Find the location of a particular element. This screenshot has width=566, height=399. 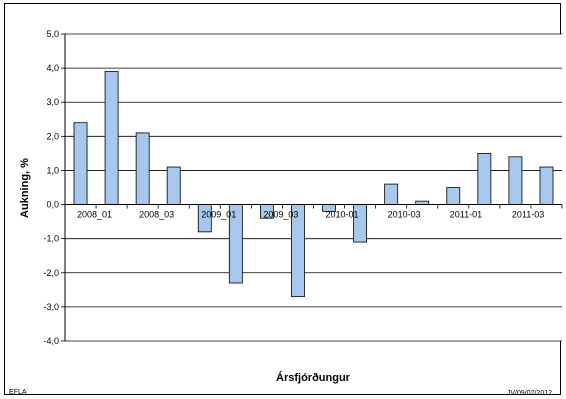

x-tick-label: 2008_03 is located at coordinates (156, 215).